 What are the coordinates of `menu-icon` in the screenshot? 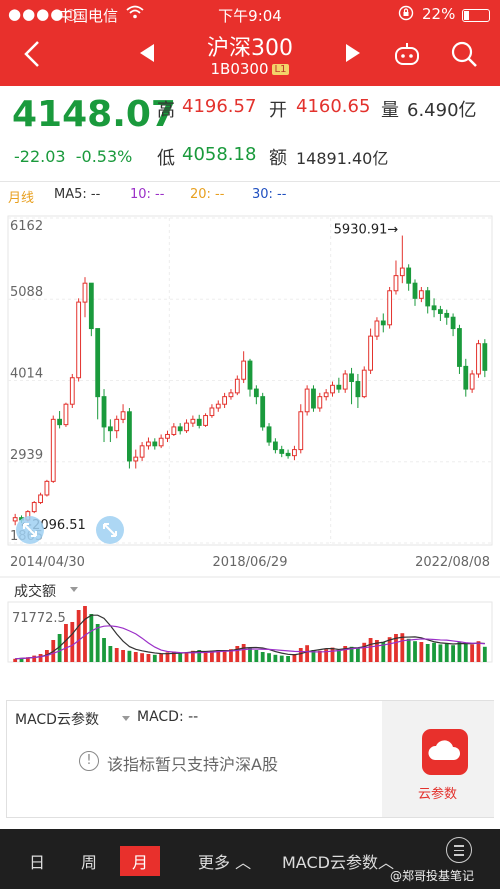 It's located at (459, 850).